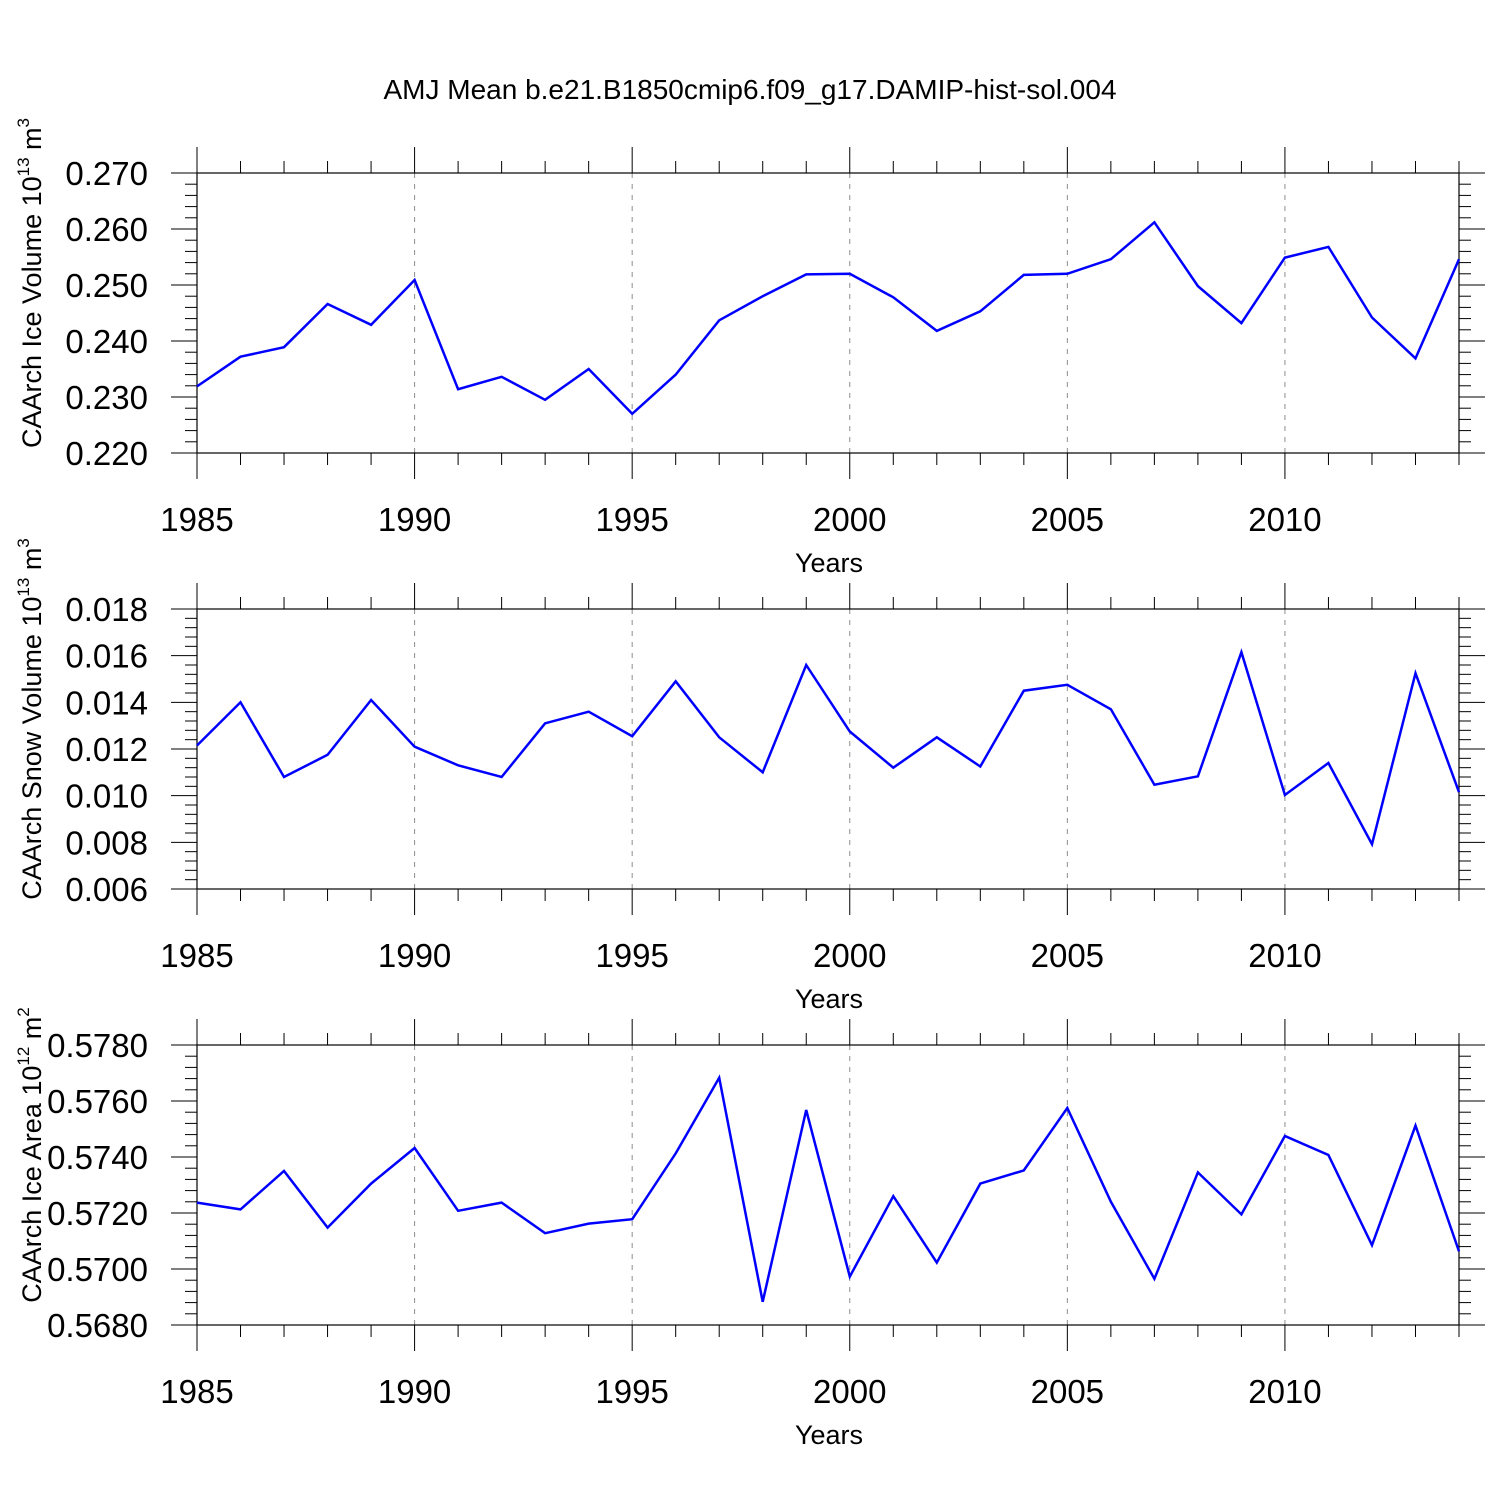  Describe the element at coordinates (97, 1325) in the screenshot. I see `y-tick-label: 0.5680` at that location.